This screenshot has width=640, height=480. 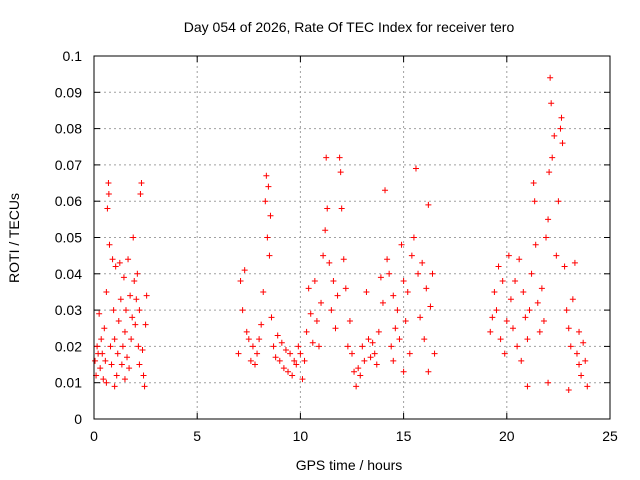 I want to click on y-axis-label: ROTI / TECUs, so click(x=14, y=238).